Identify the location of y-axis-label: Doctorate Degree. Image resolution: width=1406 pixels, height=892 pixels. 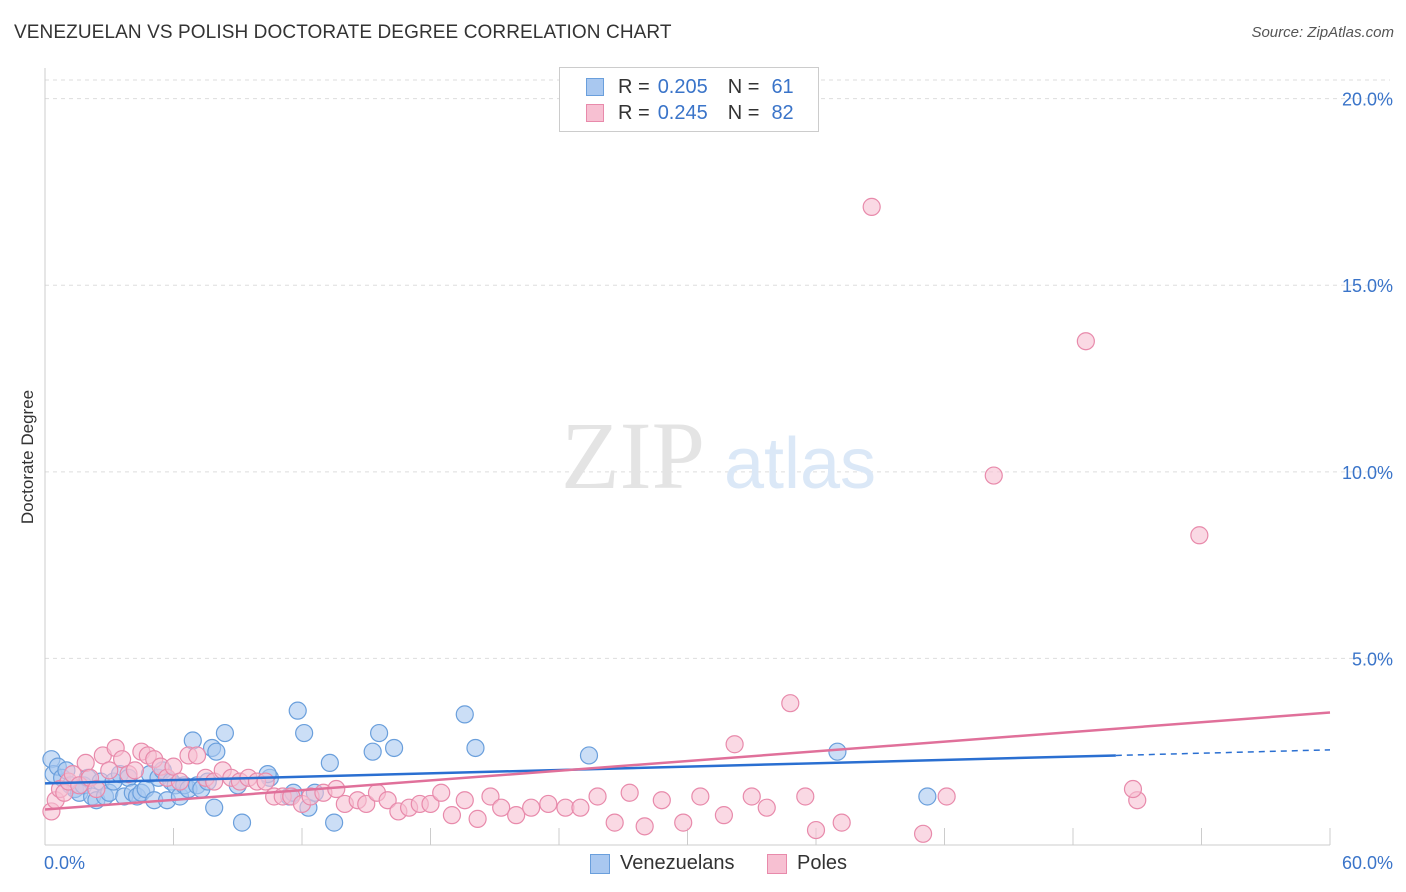
(27, 457).